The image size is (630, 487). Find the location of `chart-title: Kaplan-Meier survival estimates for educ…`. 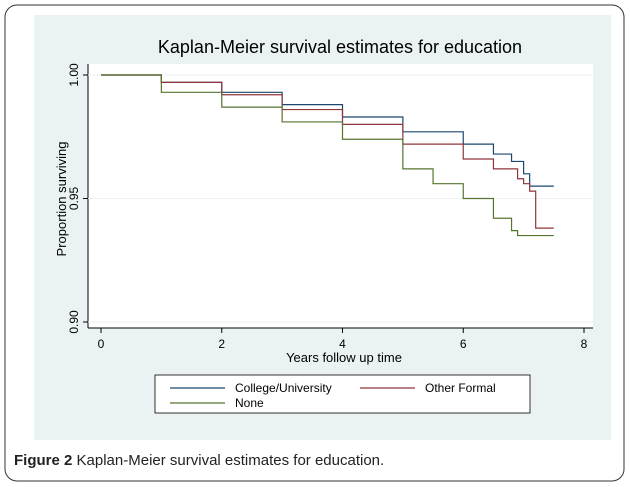

chart-title: Kaplan-Meier survival estimates for educ… is located at coordinates (340, 47).